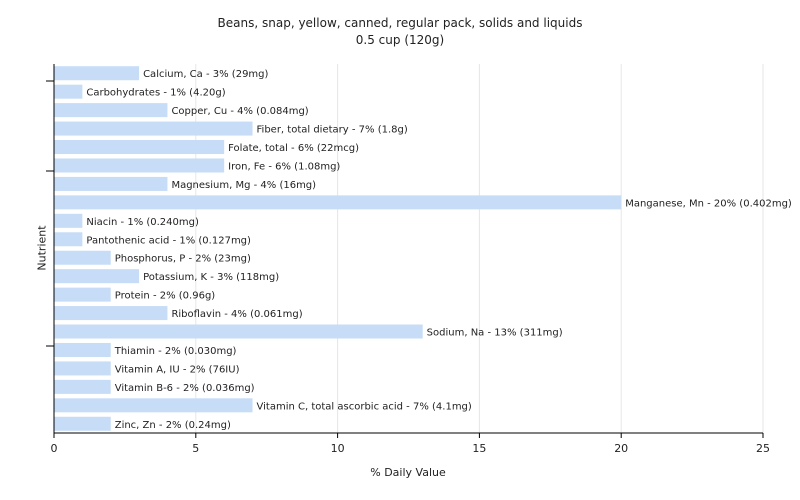 Image resolution: width=800 pixels, height=500 pixels. What do you see at coordinates (621, 448) in the screenshot?
I see `x-tick-label: 20` at bounding box center [621, 448].